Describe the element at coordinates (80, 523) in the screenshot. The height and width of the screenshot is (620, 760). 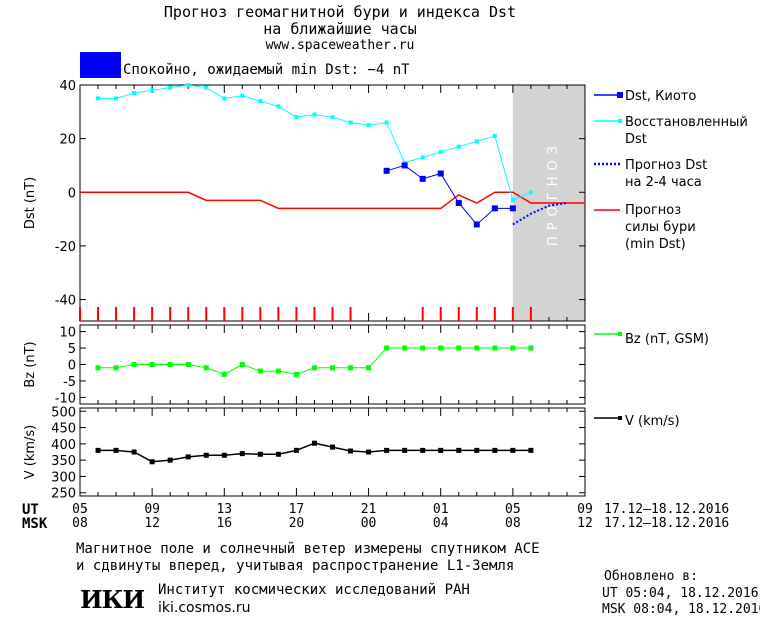
I see `msk-tick-label: 08` at that location.